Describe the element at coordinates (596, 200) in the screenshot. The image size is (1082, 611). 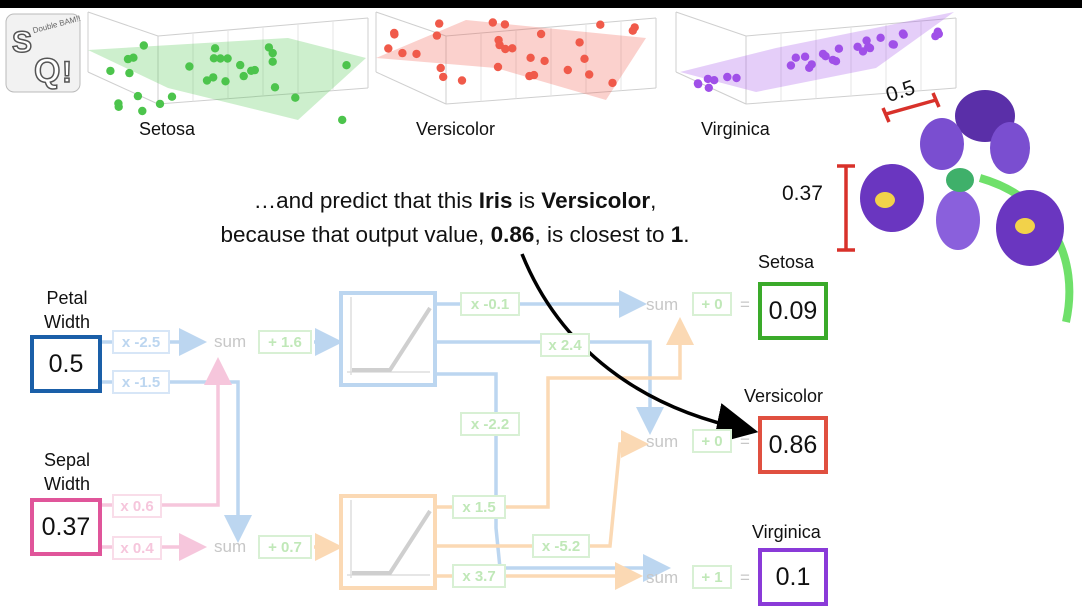
I see `caption-bold-versicolor: Versicolor` at that location.